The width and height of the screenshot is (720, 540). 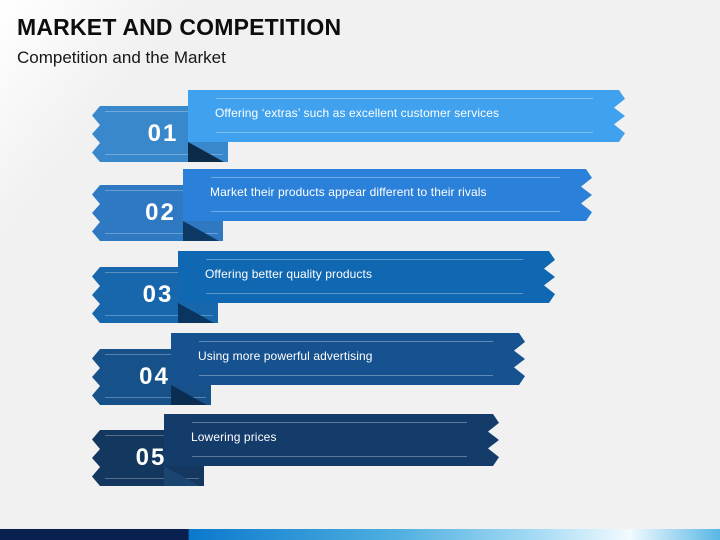 What do you see at coordinates (331, 440) in the screenshot?
I see `text-ribbon: Lowering prices` at bounding box center [331, 440].